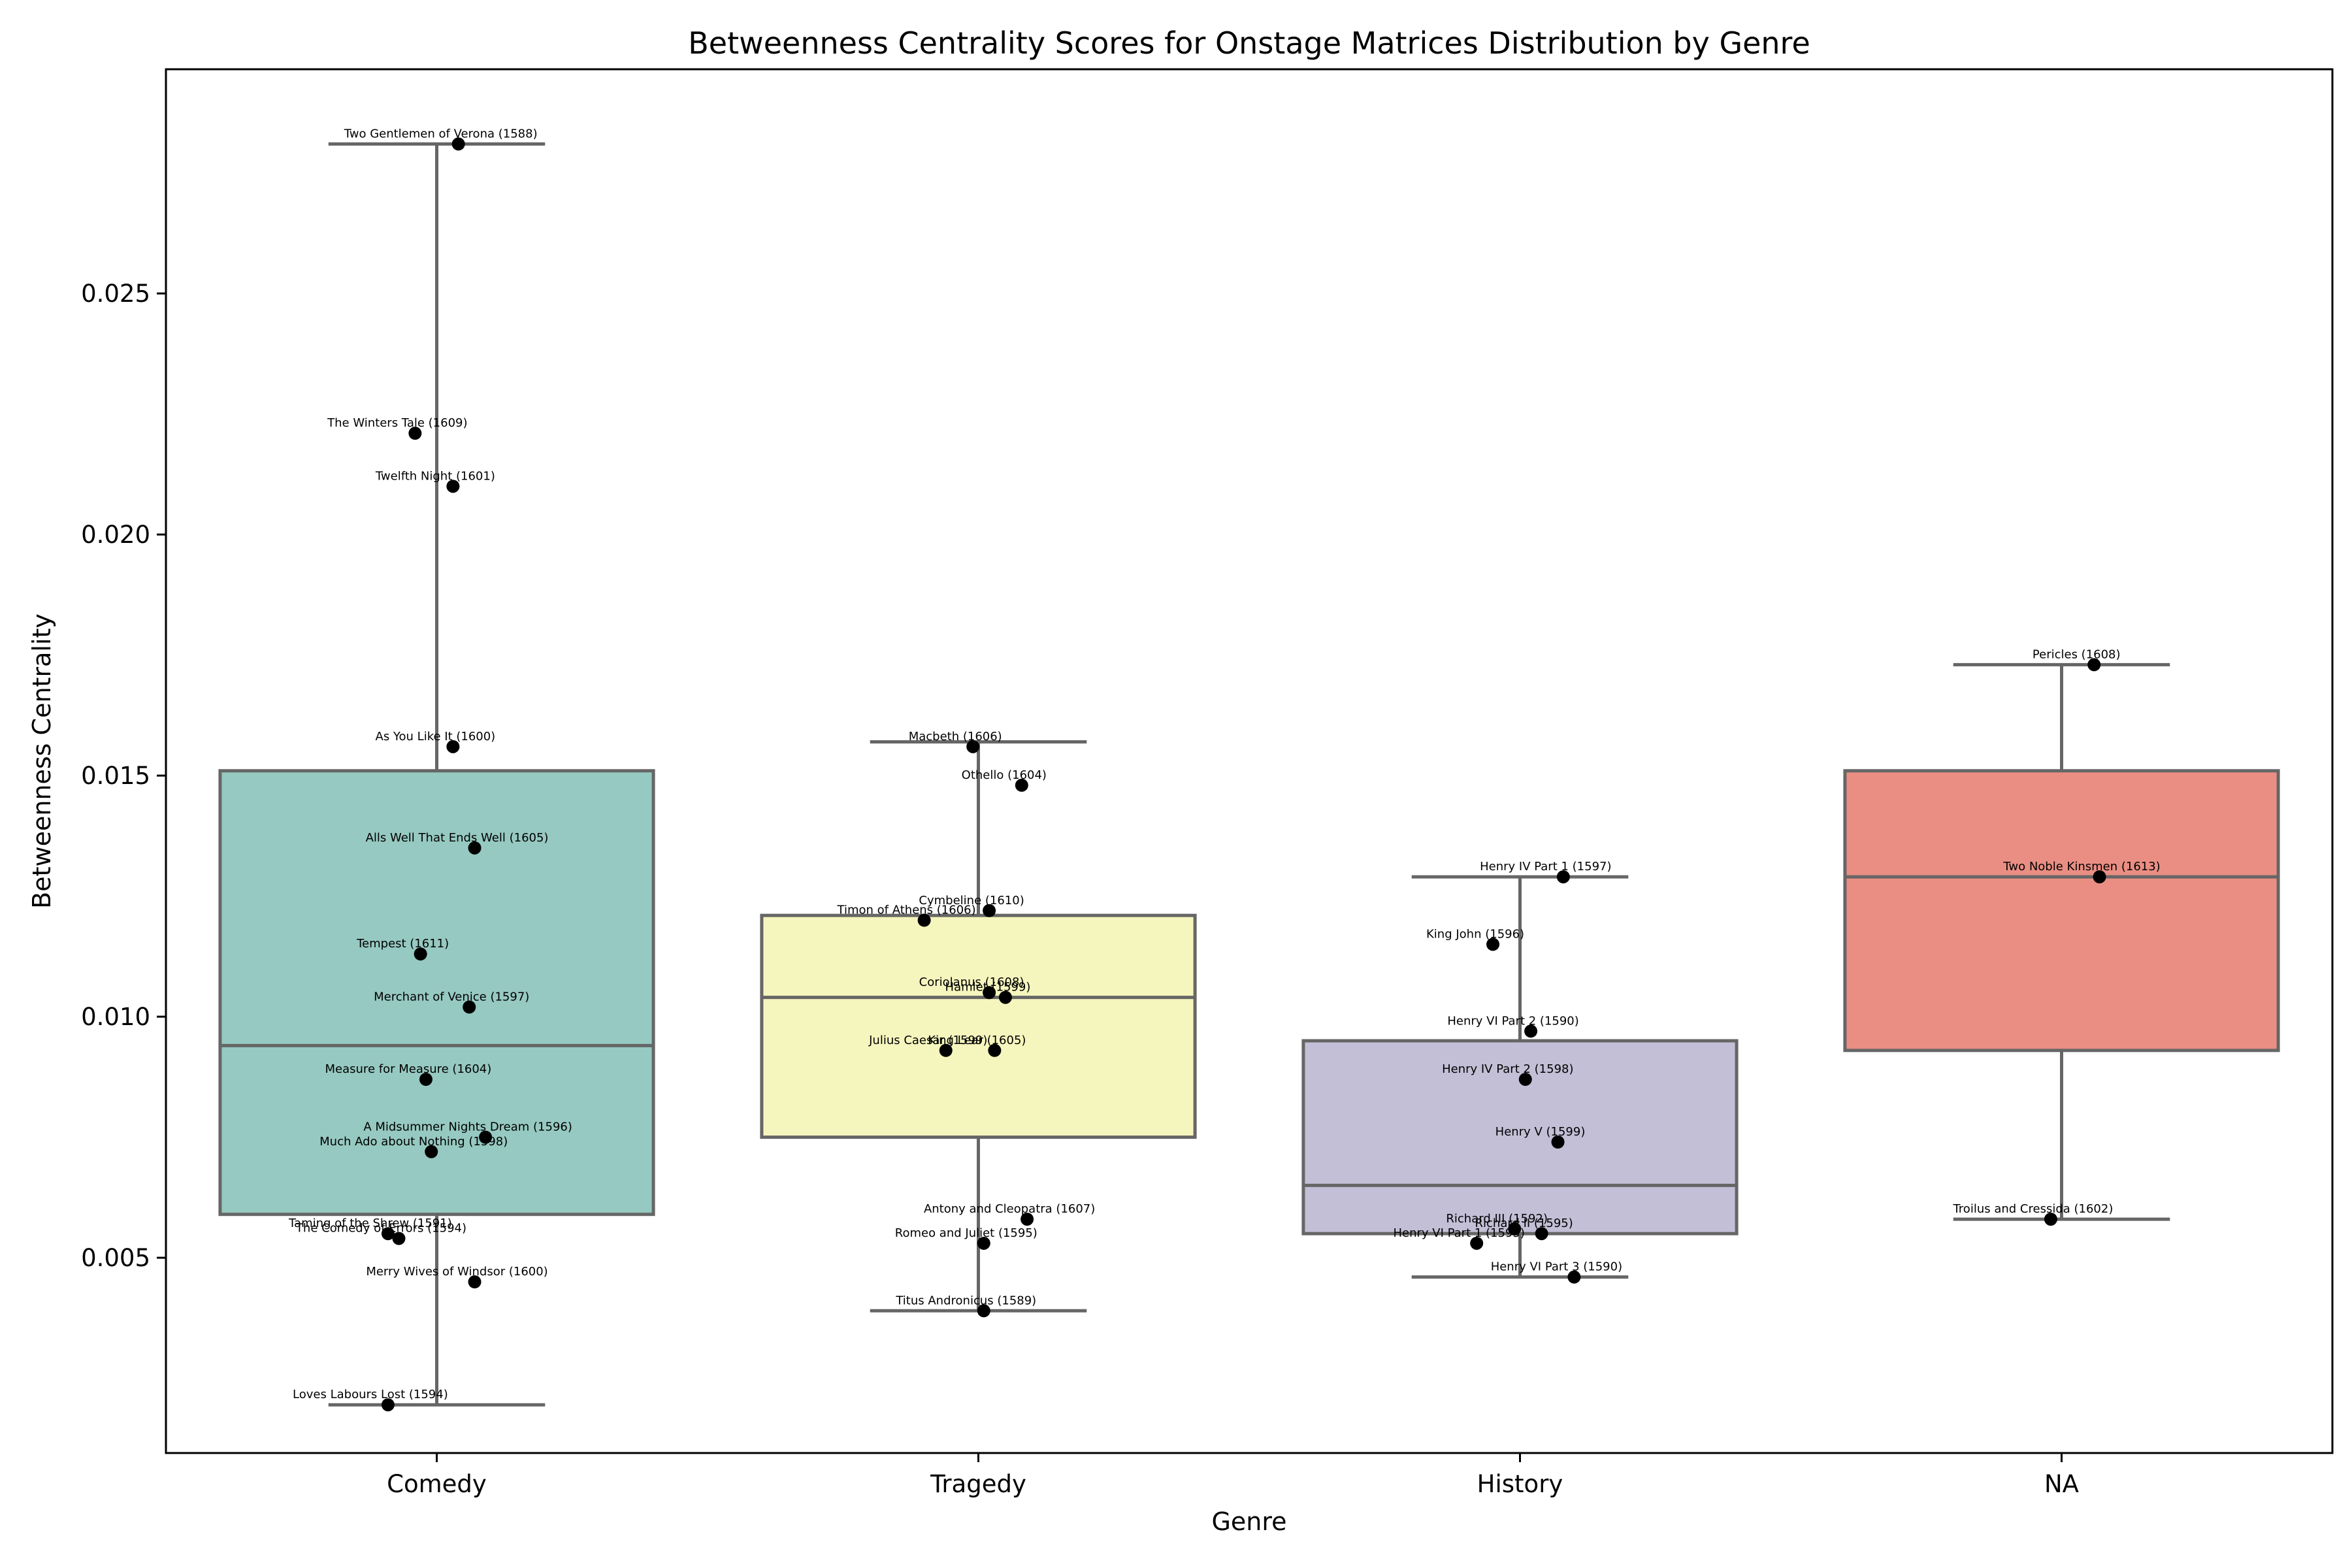 This screenshot has width=2352, height=1568. I want to click on point-label: Titus Andronicus (1589), so click(965, 1300).